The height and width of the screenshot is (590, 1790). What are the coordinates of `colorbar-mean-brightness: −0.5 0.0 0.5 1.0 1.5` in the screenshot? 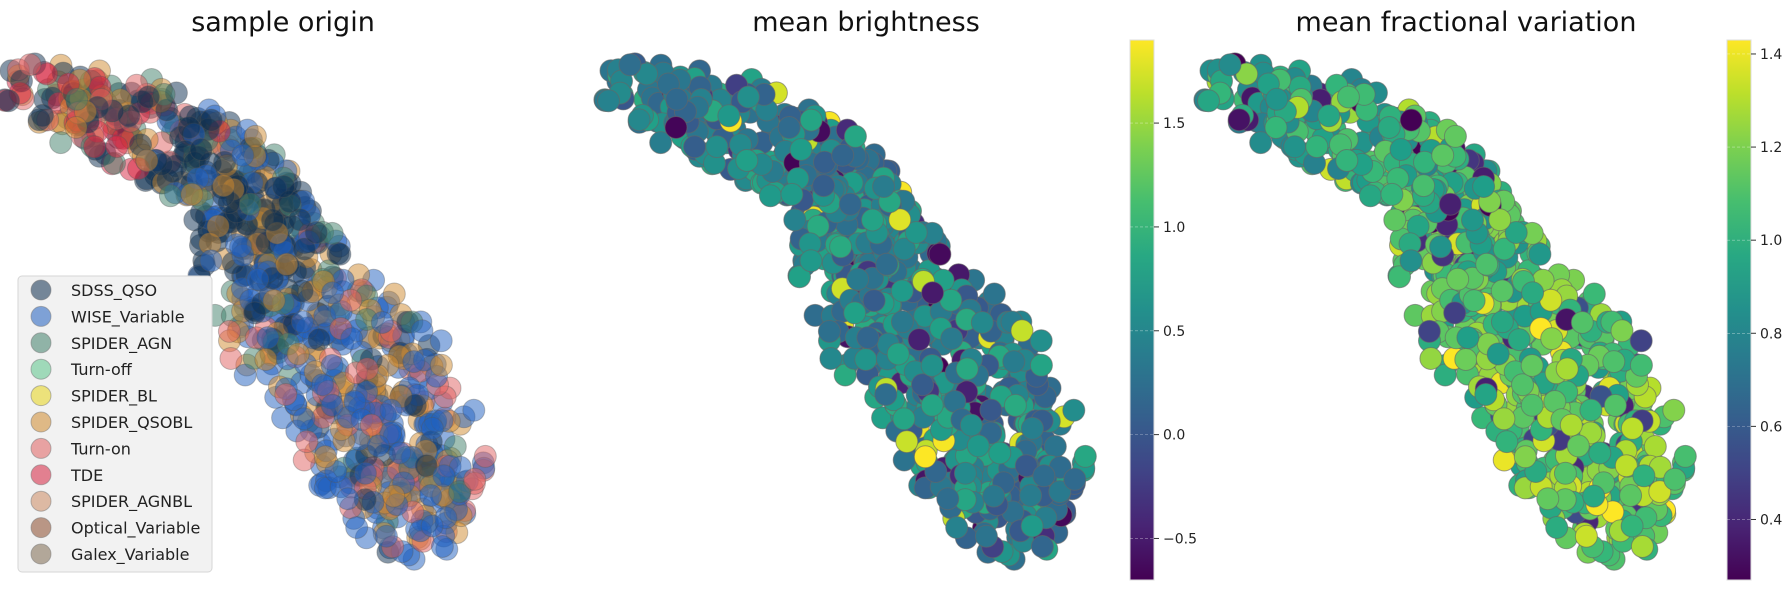 It's located at (1163, 310).